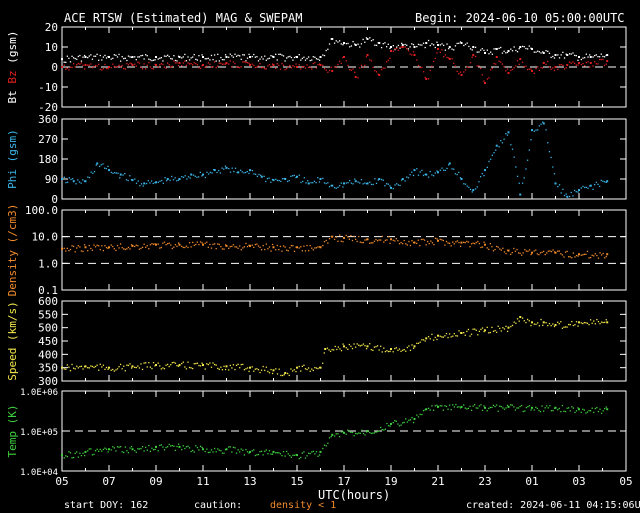 This screenshot has width=640, height=513. Describe the element at coordinates (12, 67) in the screenshot. I see `y-axis-label: Bt Bz (gsm)` at that location.